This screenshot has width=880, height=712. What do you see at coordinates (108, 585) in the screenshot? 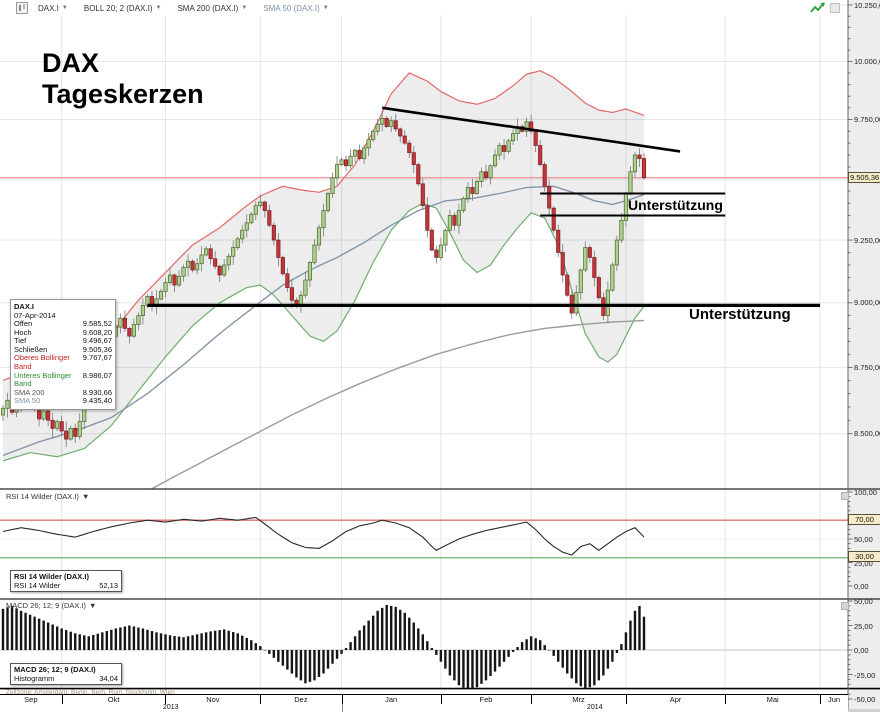
I see `rsi-box-value: 52,13` at bounding box center [108, 585].